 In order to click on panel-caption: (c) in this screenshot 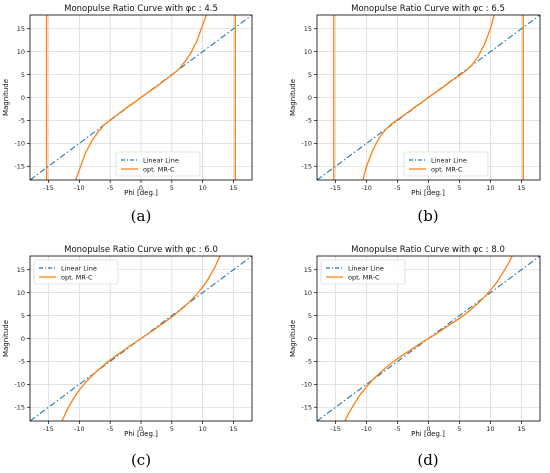, I will do `click(141, 460)`.